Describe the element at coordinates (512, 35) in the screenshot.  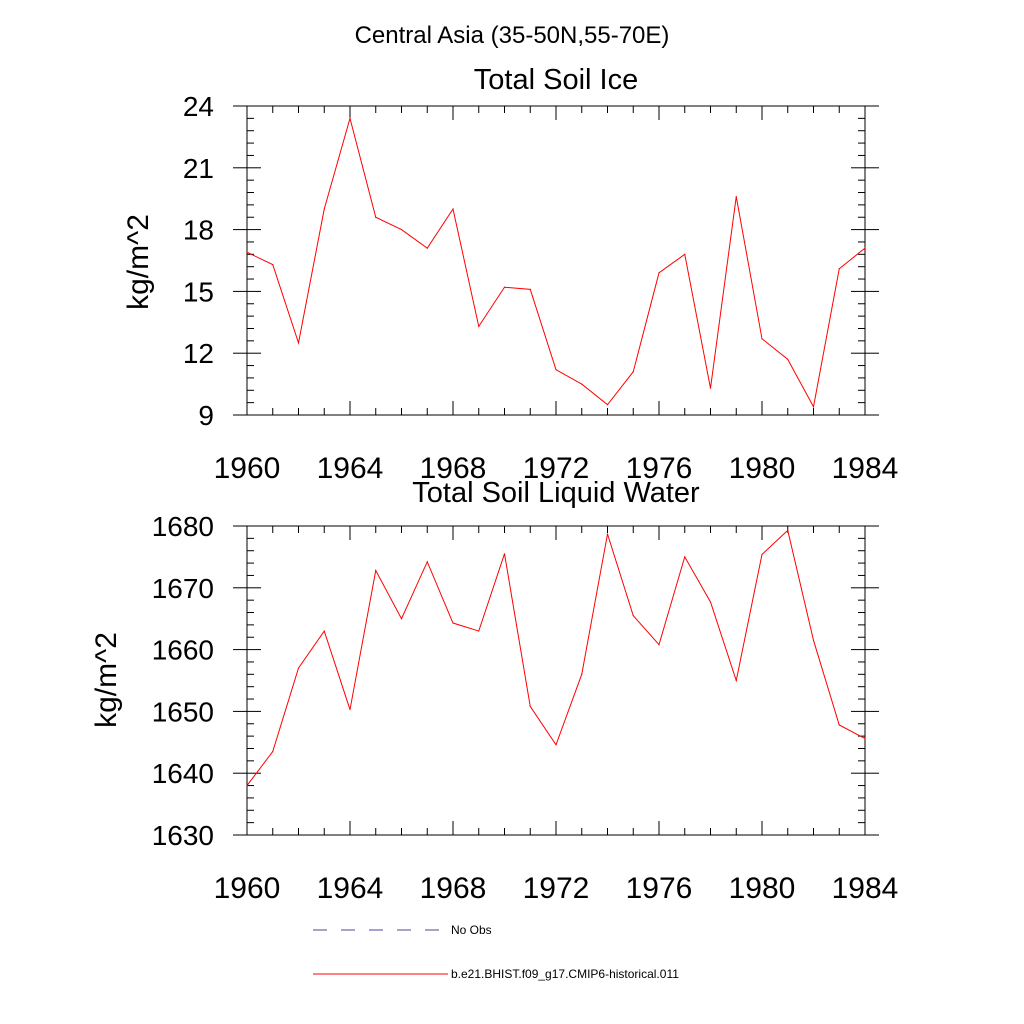
I see `figure-suptitle: Central Asia (35-50N,55-70E)` at that location.